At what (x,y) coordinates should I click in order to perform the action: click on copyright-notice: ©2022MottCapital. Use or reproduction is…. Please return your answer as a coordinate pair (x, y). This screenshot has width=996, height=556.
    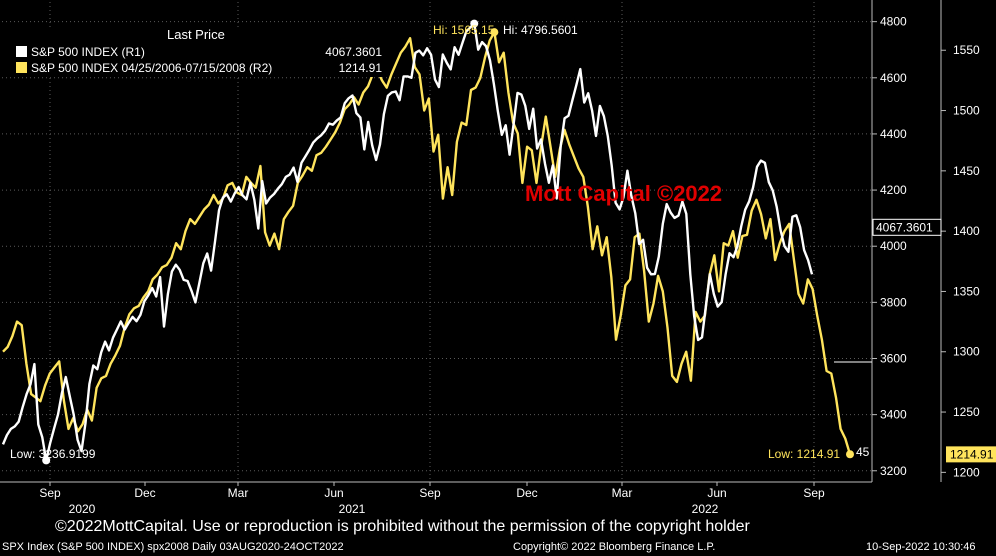
    Looking at the image, I should click on (402, 526).